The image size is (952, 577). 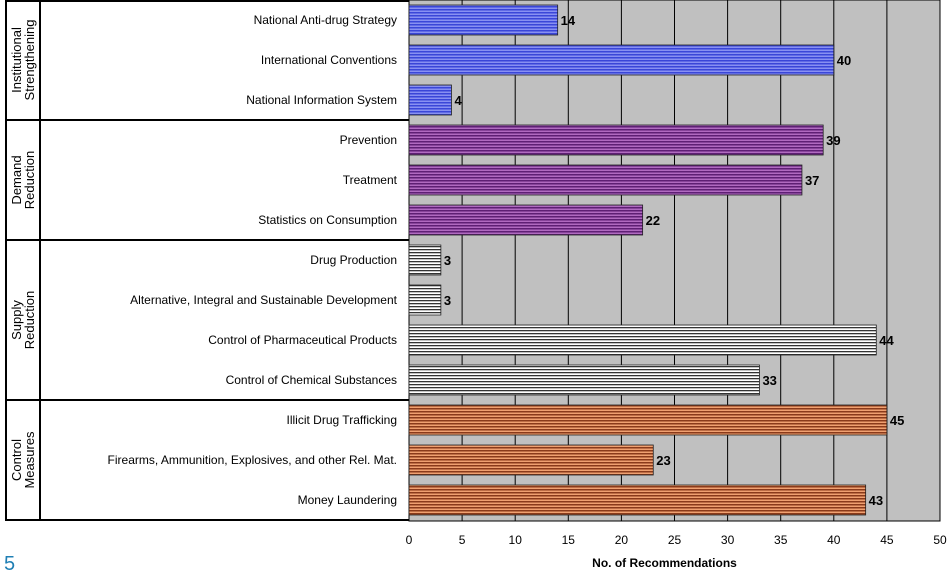 I want to click on x-tick-label: 40, so click(x=834, y=540).